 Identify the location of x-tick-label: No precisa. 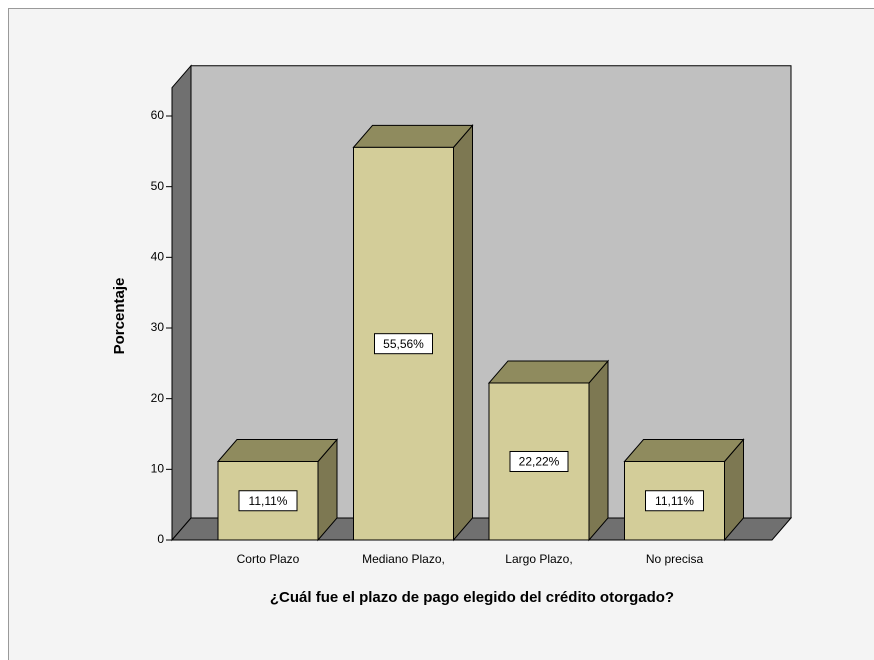
(675, 559).